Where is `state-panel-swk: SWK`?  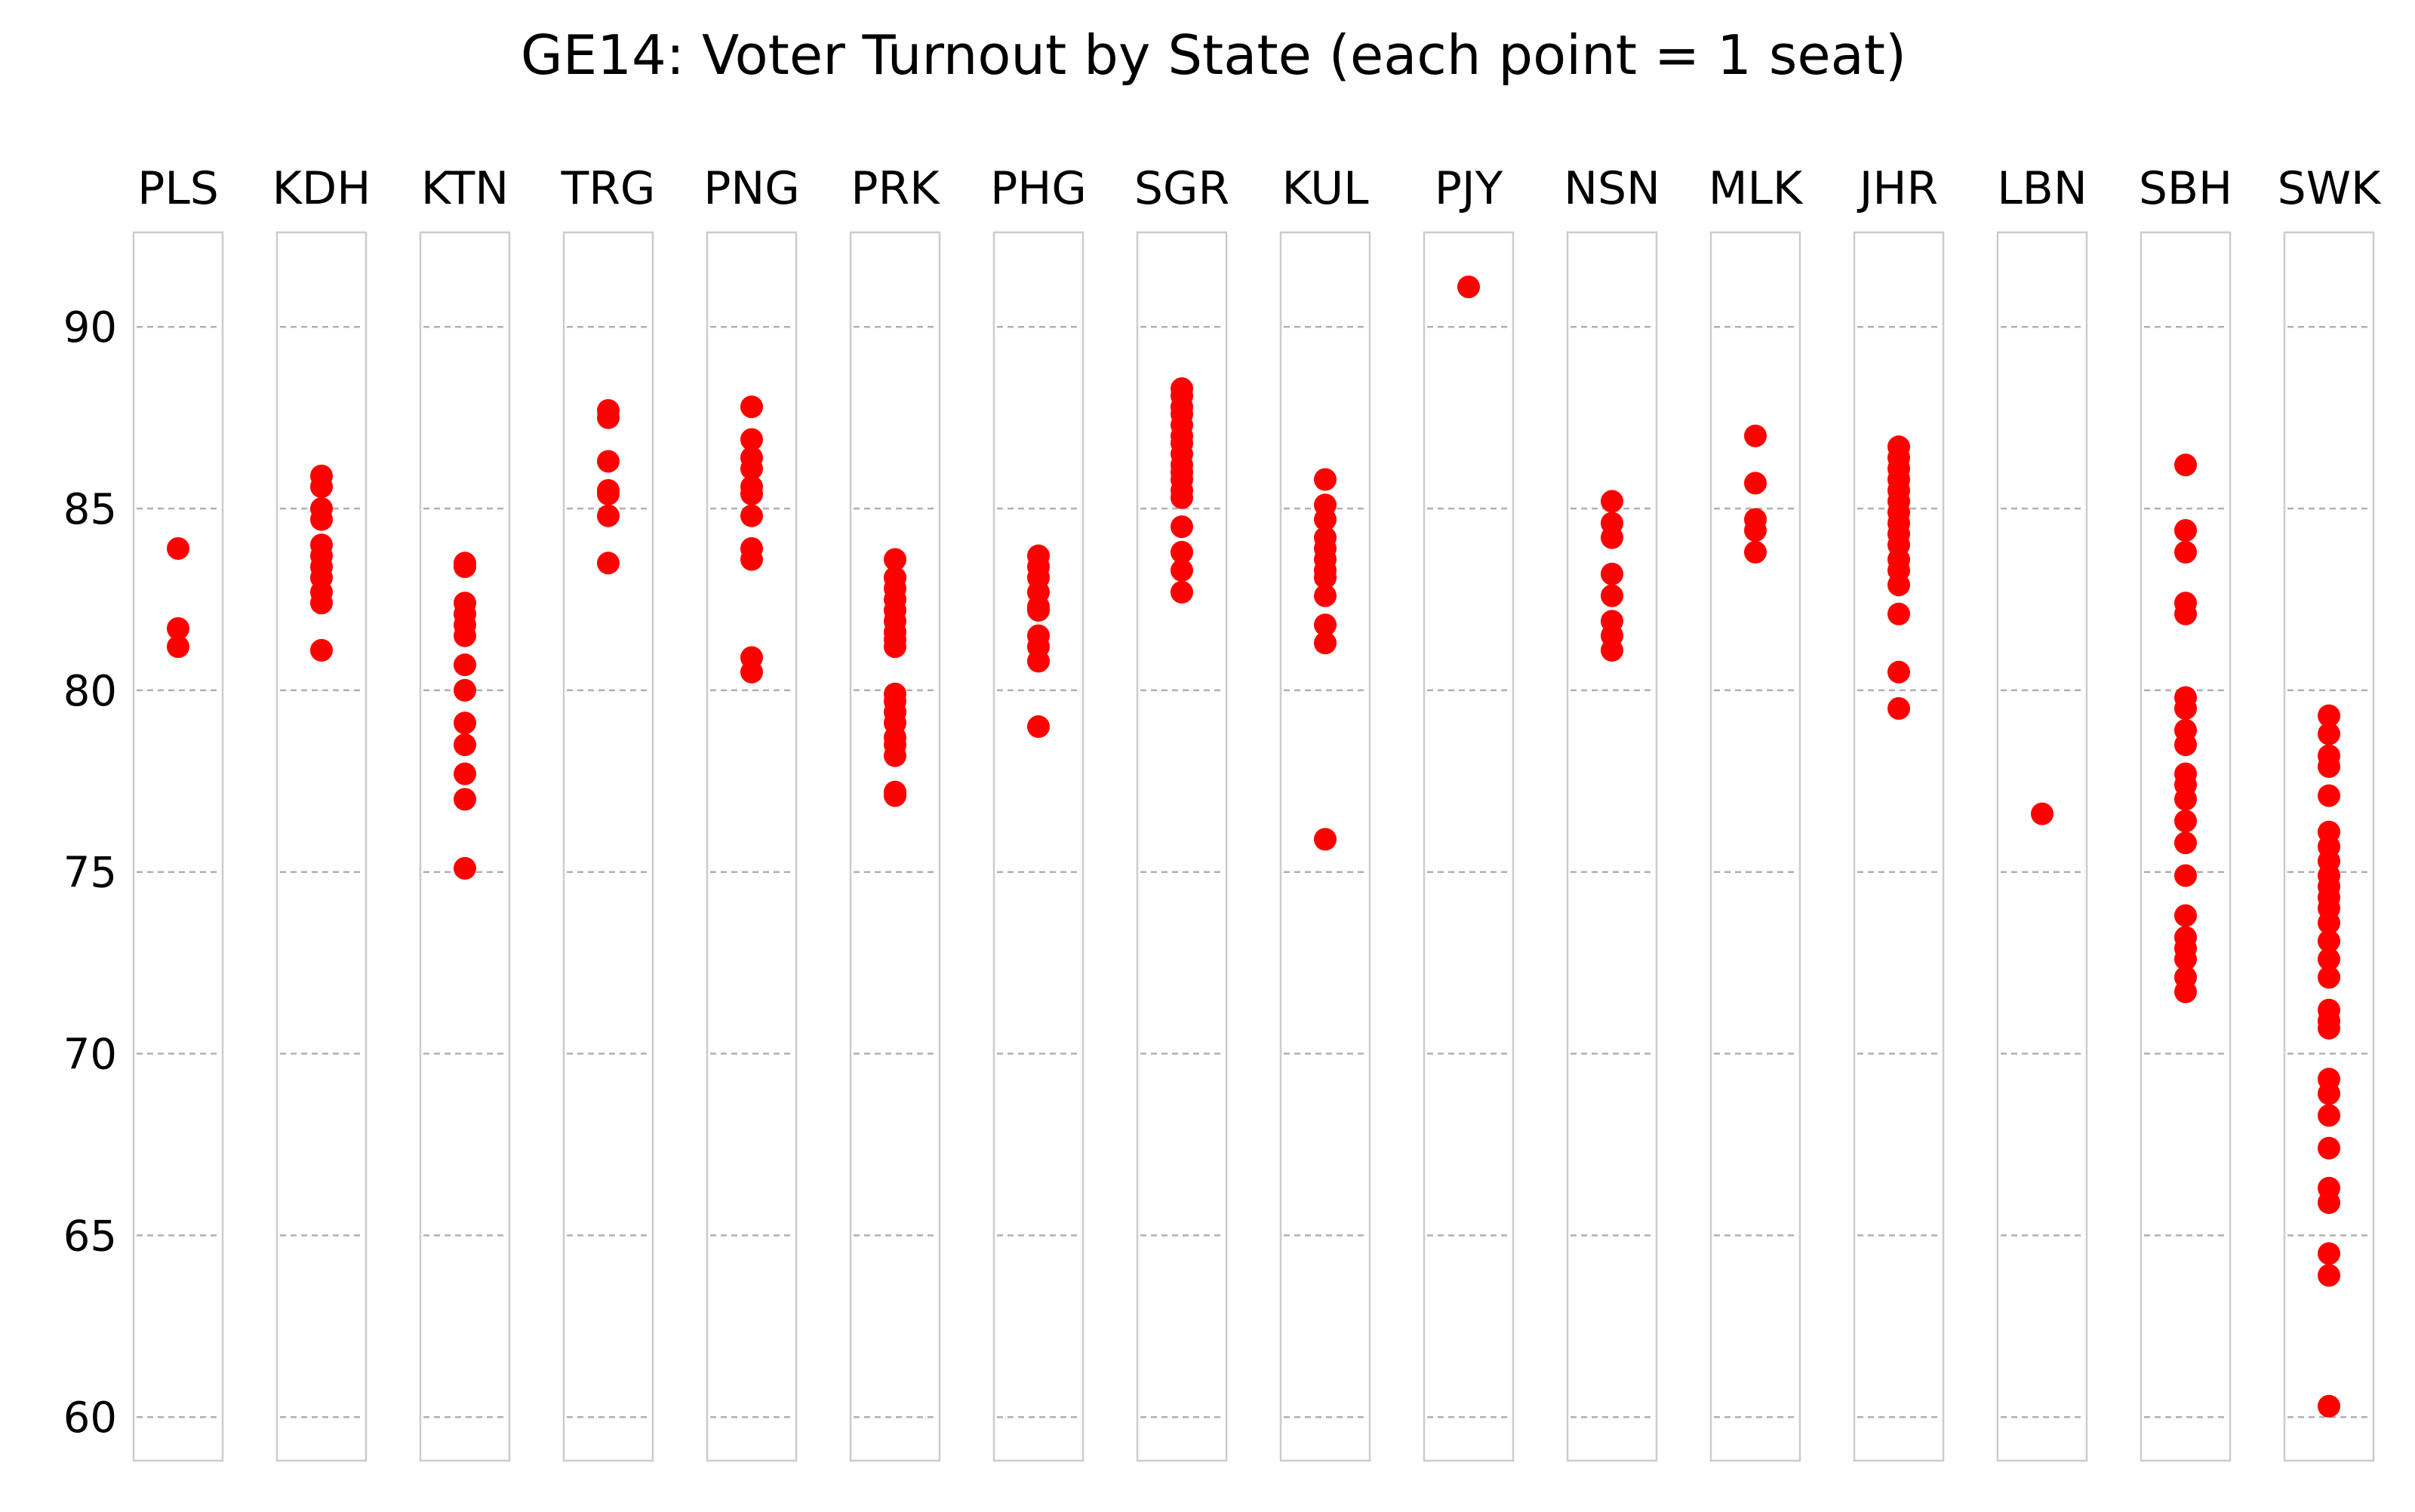
state-panel-swk: SWK is located at coordinates (2330, 812).